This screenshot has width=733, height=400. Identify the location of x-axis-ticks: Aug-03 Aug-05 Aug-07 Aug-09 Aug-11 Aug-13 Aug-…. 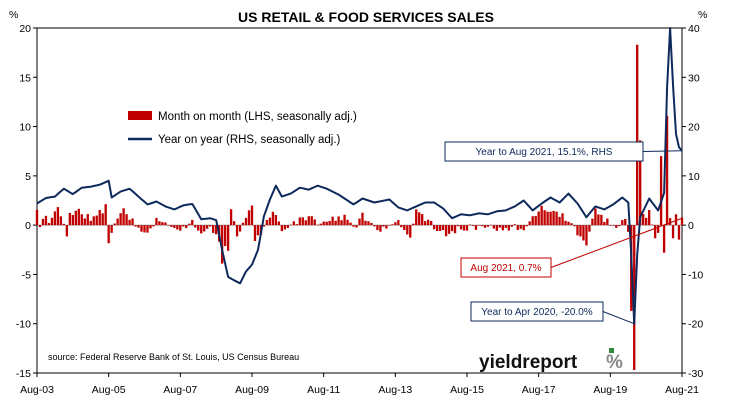
(359, 384).